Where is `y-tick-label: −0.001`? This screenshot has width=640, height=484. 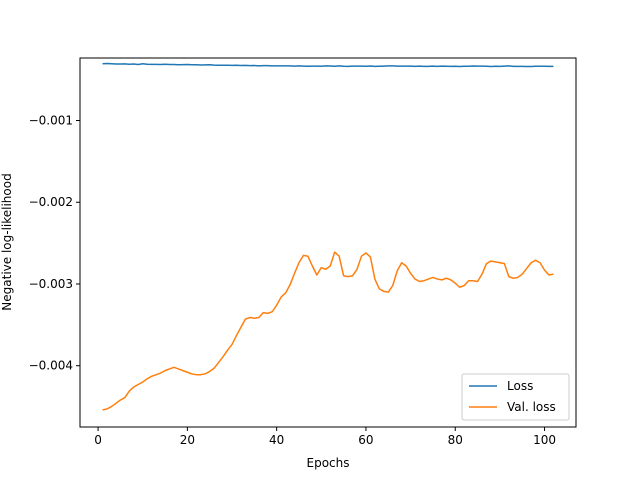
y-tick-label: −0.001 is located at coordinates (51, 121).